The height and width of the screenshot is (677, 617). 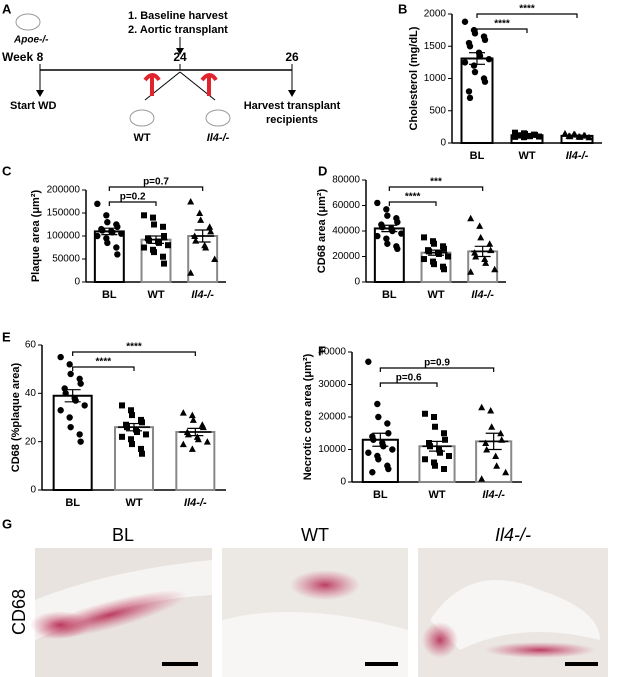 What do you see at coordinates (322, 350) in the screenshot?
I see `panel-label: F` at bounding box center [322, 350].